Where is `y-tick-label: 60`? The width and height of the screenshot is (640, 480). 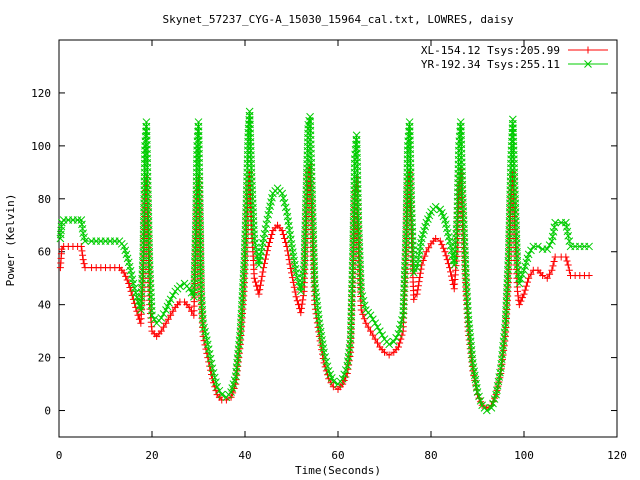
y-tick-label: 60 is located at coordinates (44, 252).